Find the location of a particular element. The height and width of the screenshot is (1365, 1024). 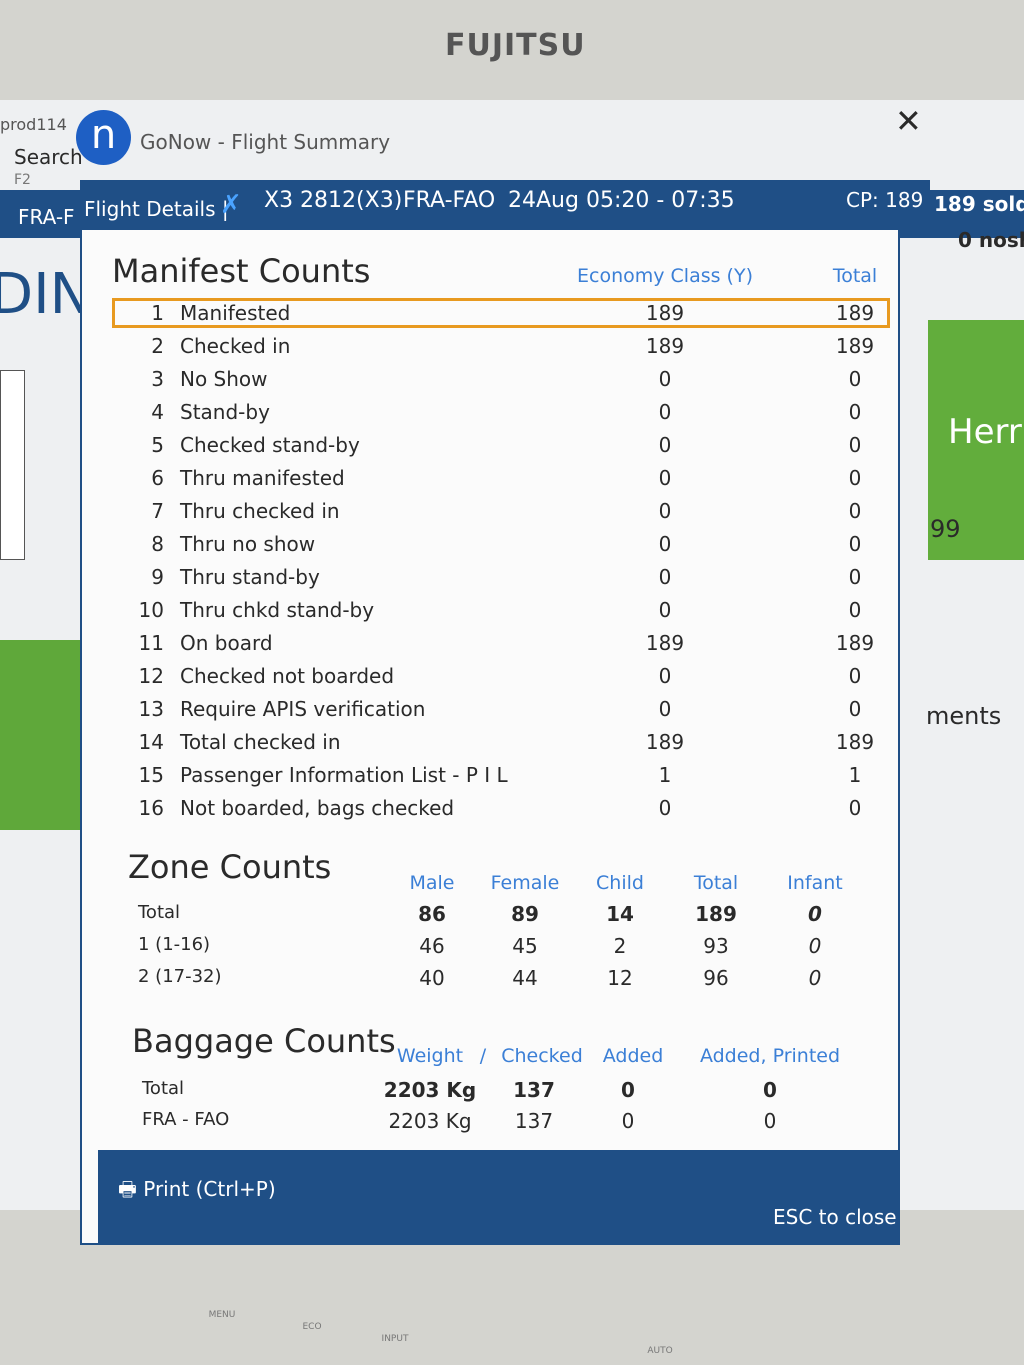

close-button: ✕ is located at coordinates (908, 121).